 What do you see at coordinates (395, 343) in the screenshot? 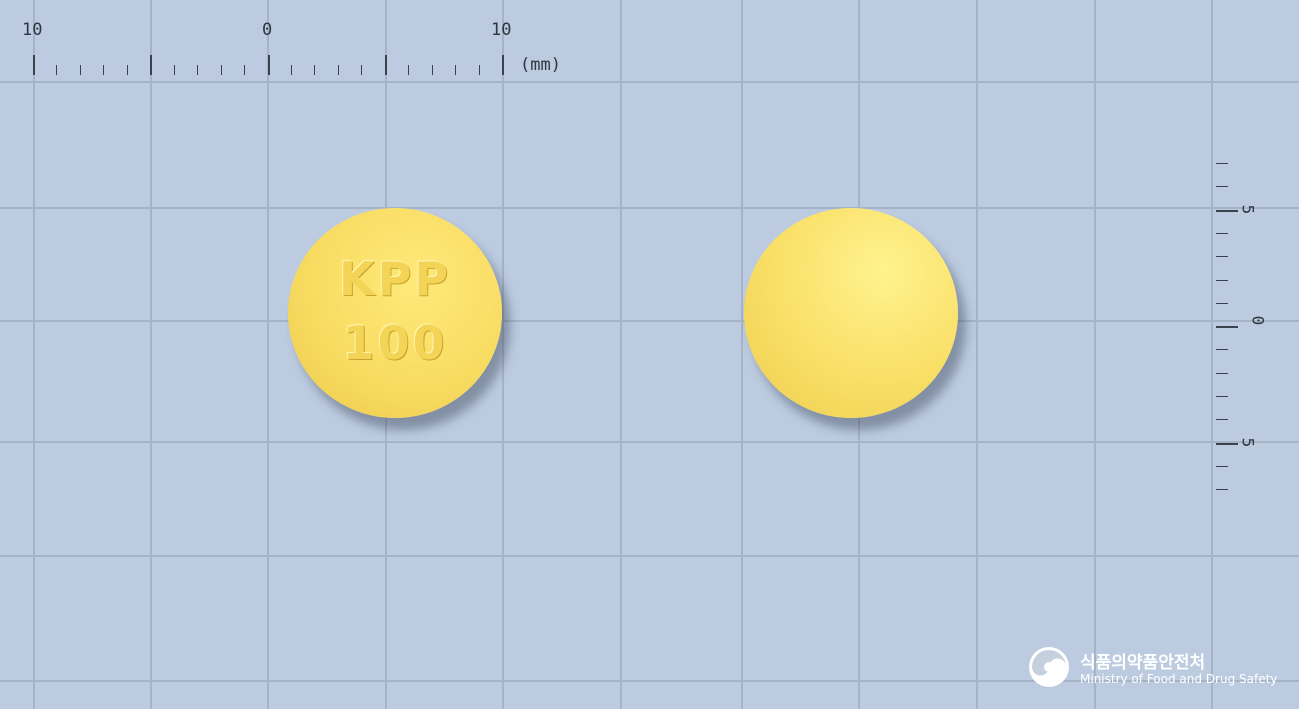
I see `tablet-imprint-line2: 100` at bounding box center [395, 343].